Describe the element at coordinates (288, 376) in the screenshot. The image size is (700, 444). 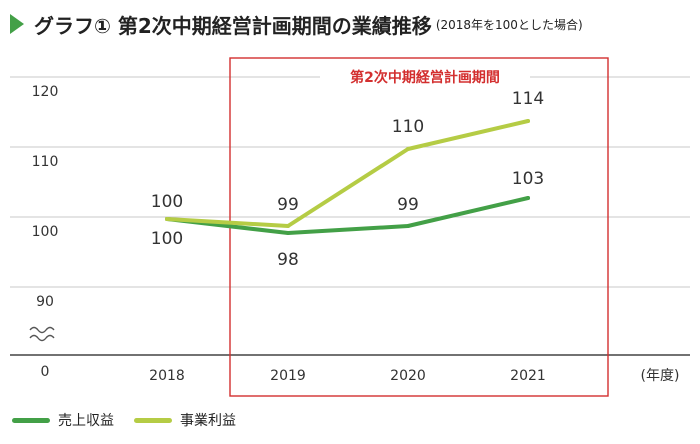
I see `x-tick-label: 2019` at that location.